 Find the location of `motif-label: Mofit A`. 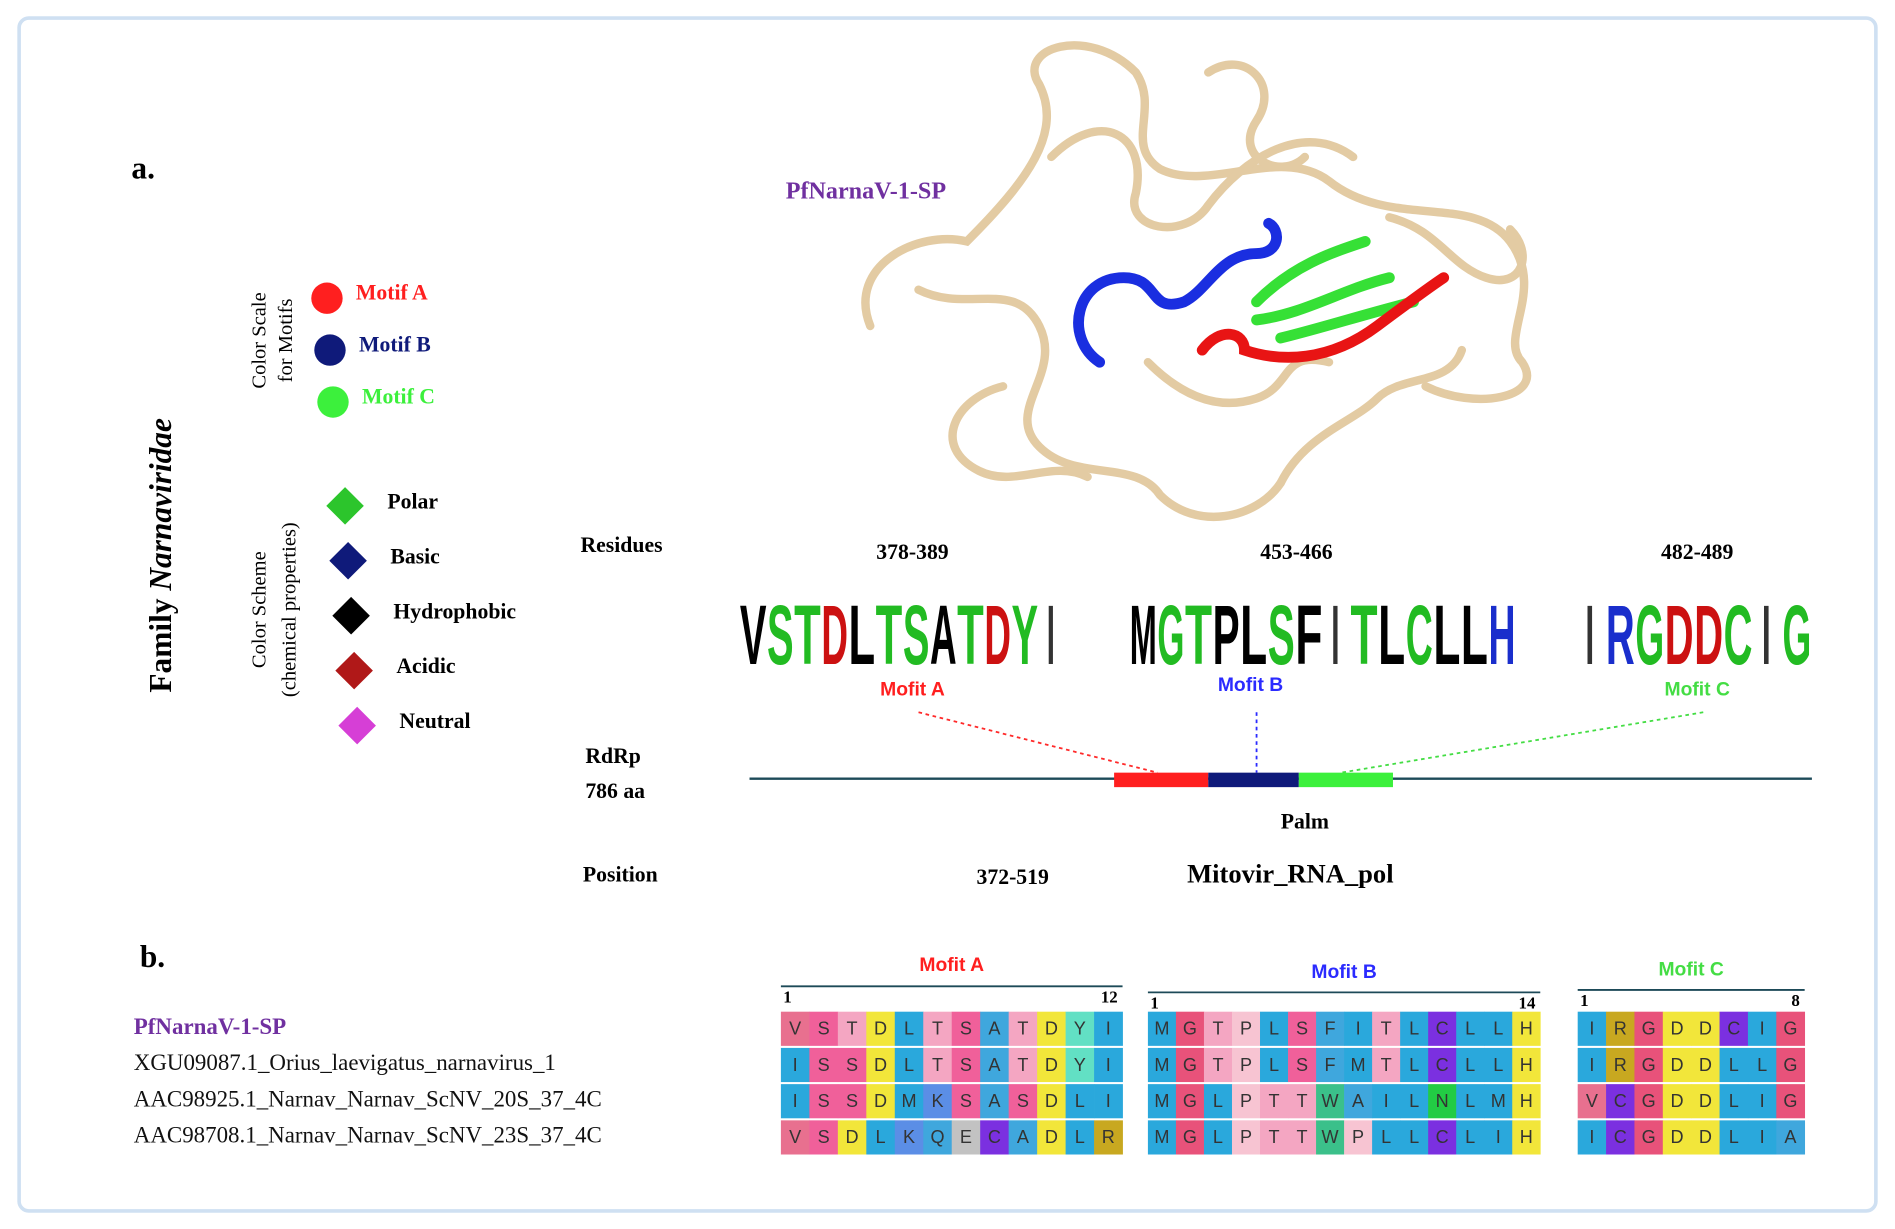

motif-label: Mofit A is located at coordinates (912, 690).